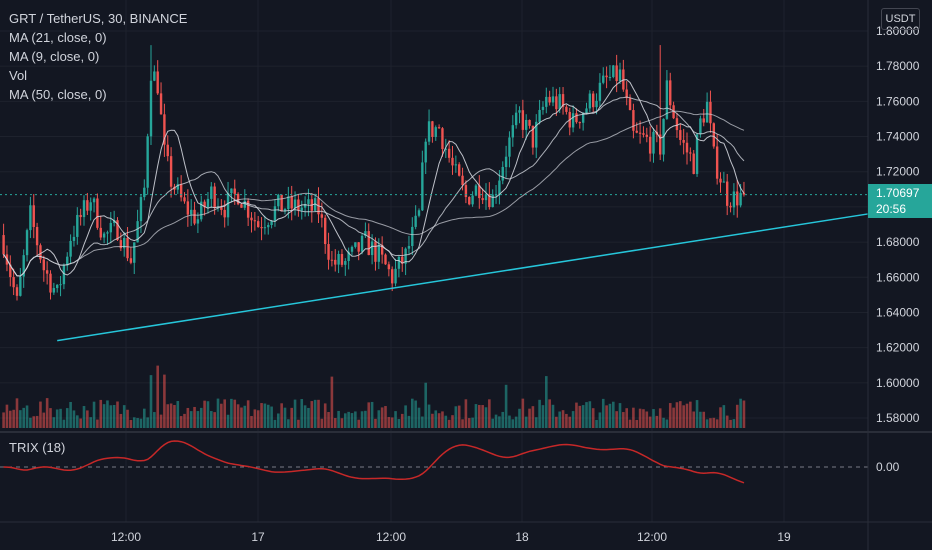 The width and height of the screenshot is (932, 550). What do you see at coordinates (58, 37) in the screenshot?
I see `ma21-legend: MA (21, close, 0)` at bounding box center [58, 37].